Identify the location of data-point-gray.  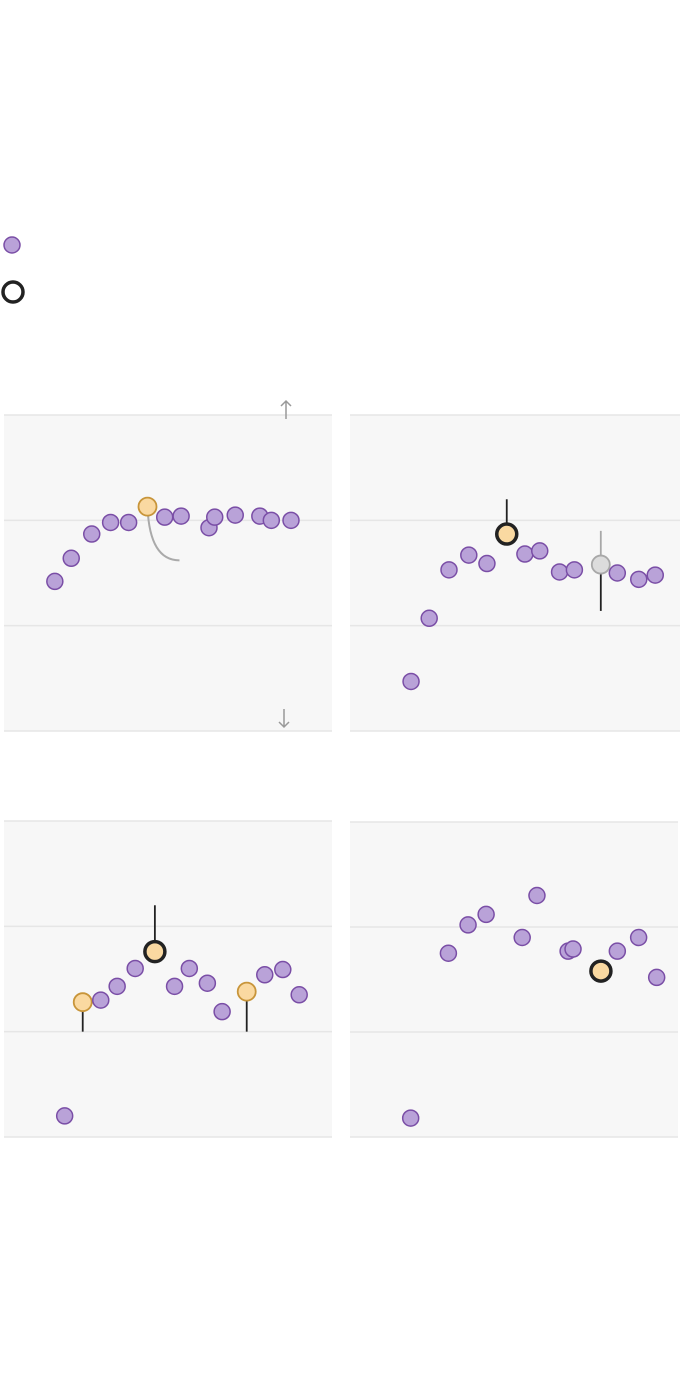
(600, 564).